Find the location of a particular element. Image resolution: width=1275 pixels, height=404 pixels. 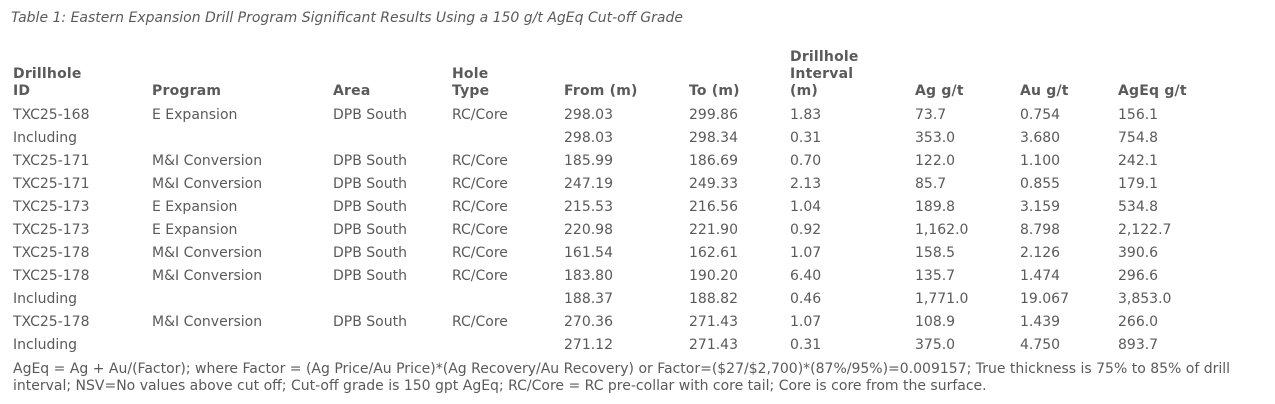

cell-ag: 73.7 is located at coordinates (931, 115).